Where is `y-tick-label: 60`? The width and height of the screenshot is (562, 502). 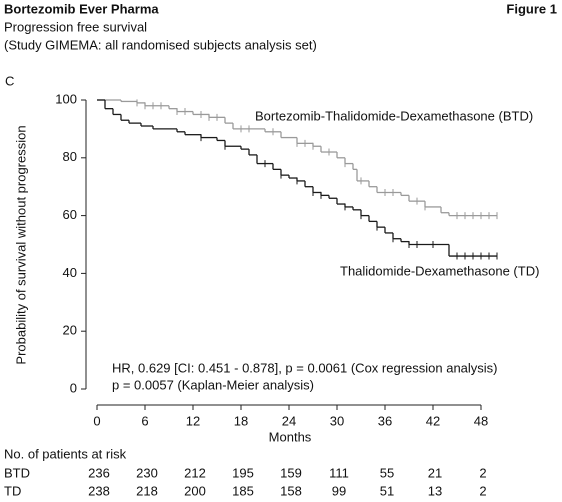
y-tick-label: 60 is located at coordinates (70, 214).